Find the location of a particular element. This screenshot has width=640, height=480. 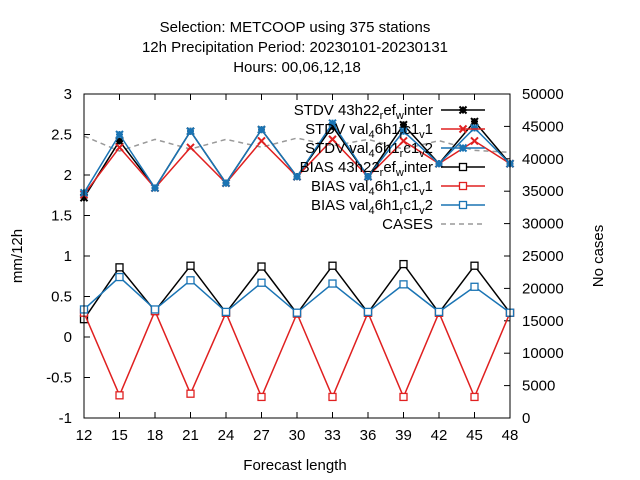

y-tick-label: 2 is located at coordinates (68, 175).